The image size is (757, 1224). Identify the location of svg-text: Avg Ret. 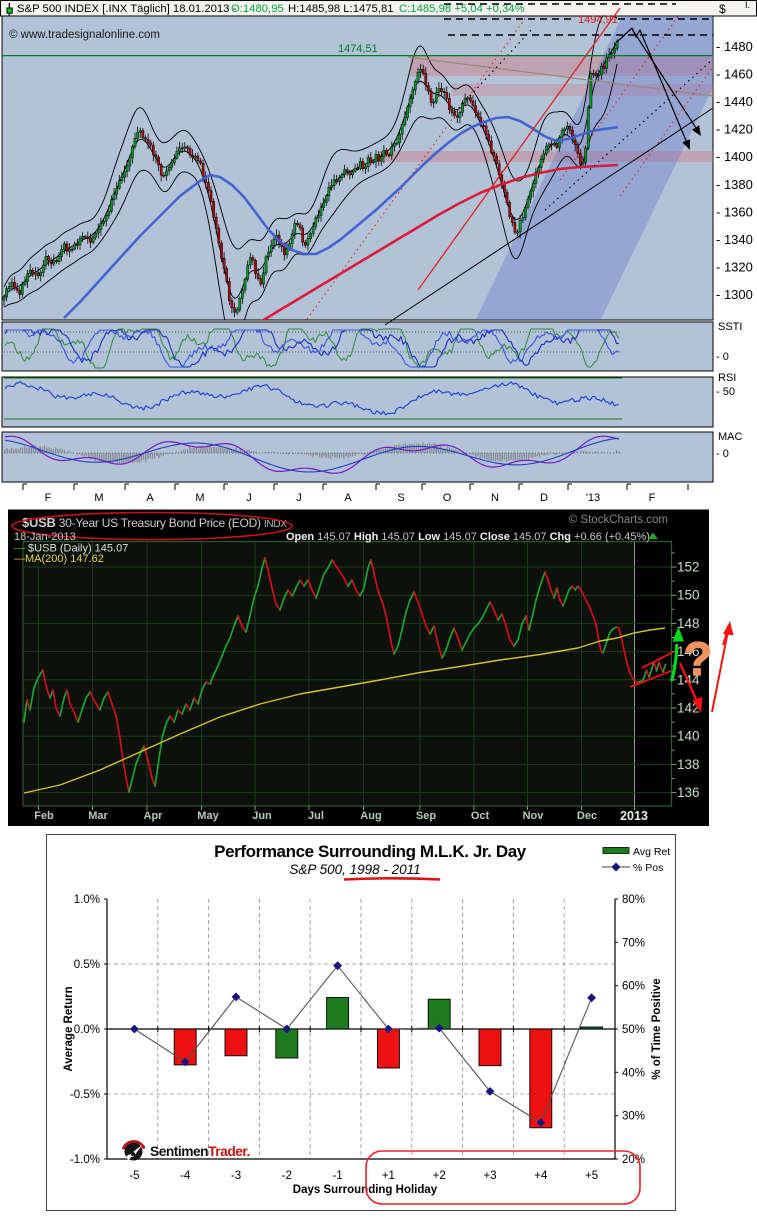
(651, 852).